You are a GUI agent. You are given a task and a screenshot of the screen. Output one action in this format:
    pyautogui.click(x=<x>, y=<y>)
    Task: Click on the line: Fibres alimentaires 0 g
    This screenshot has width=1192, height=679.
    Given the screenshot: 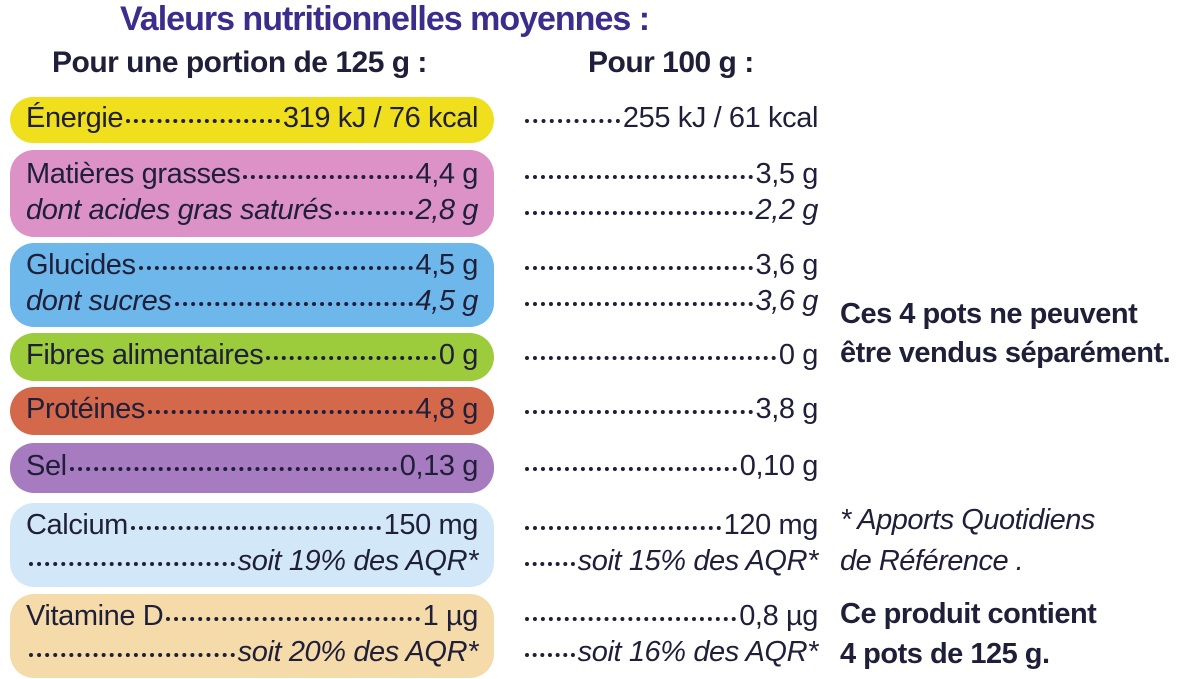 What is the action you would take?
    pyautogui.click(x=252, y=357)
    